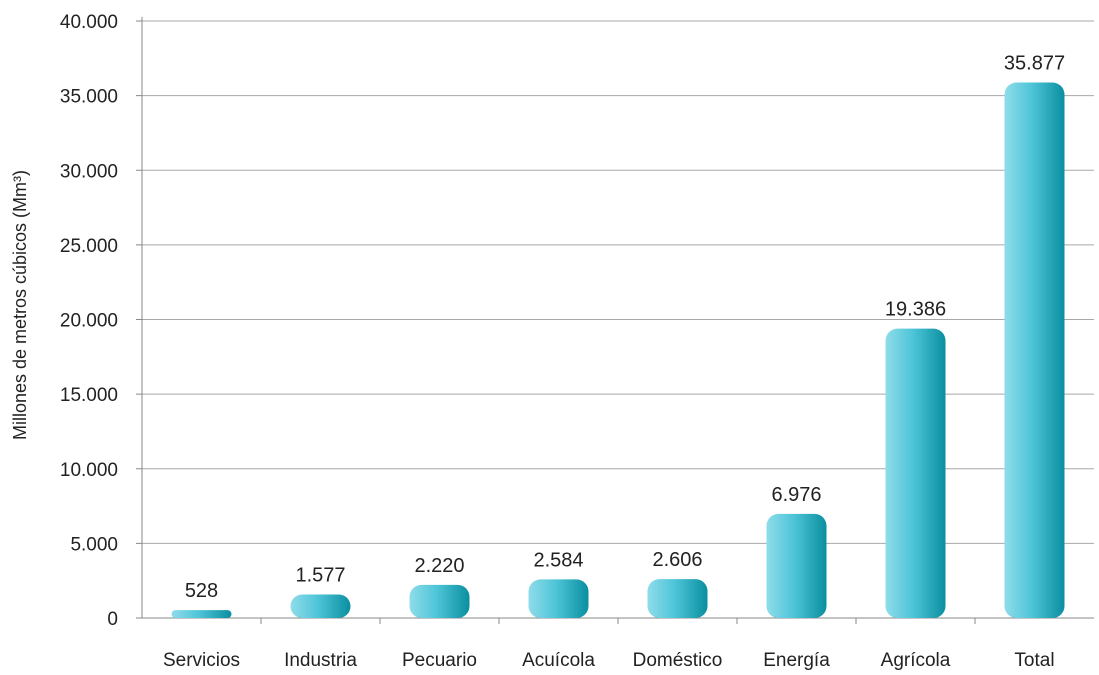 This screenshot has width=1099, height=675. Describe the element at coordinates (201, 591) in the screenshot. I see `value-label: 528` at that location.